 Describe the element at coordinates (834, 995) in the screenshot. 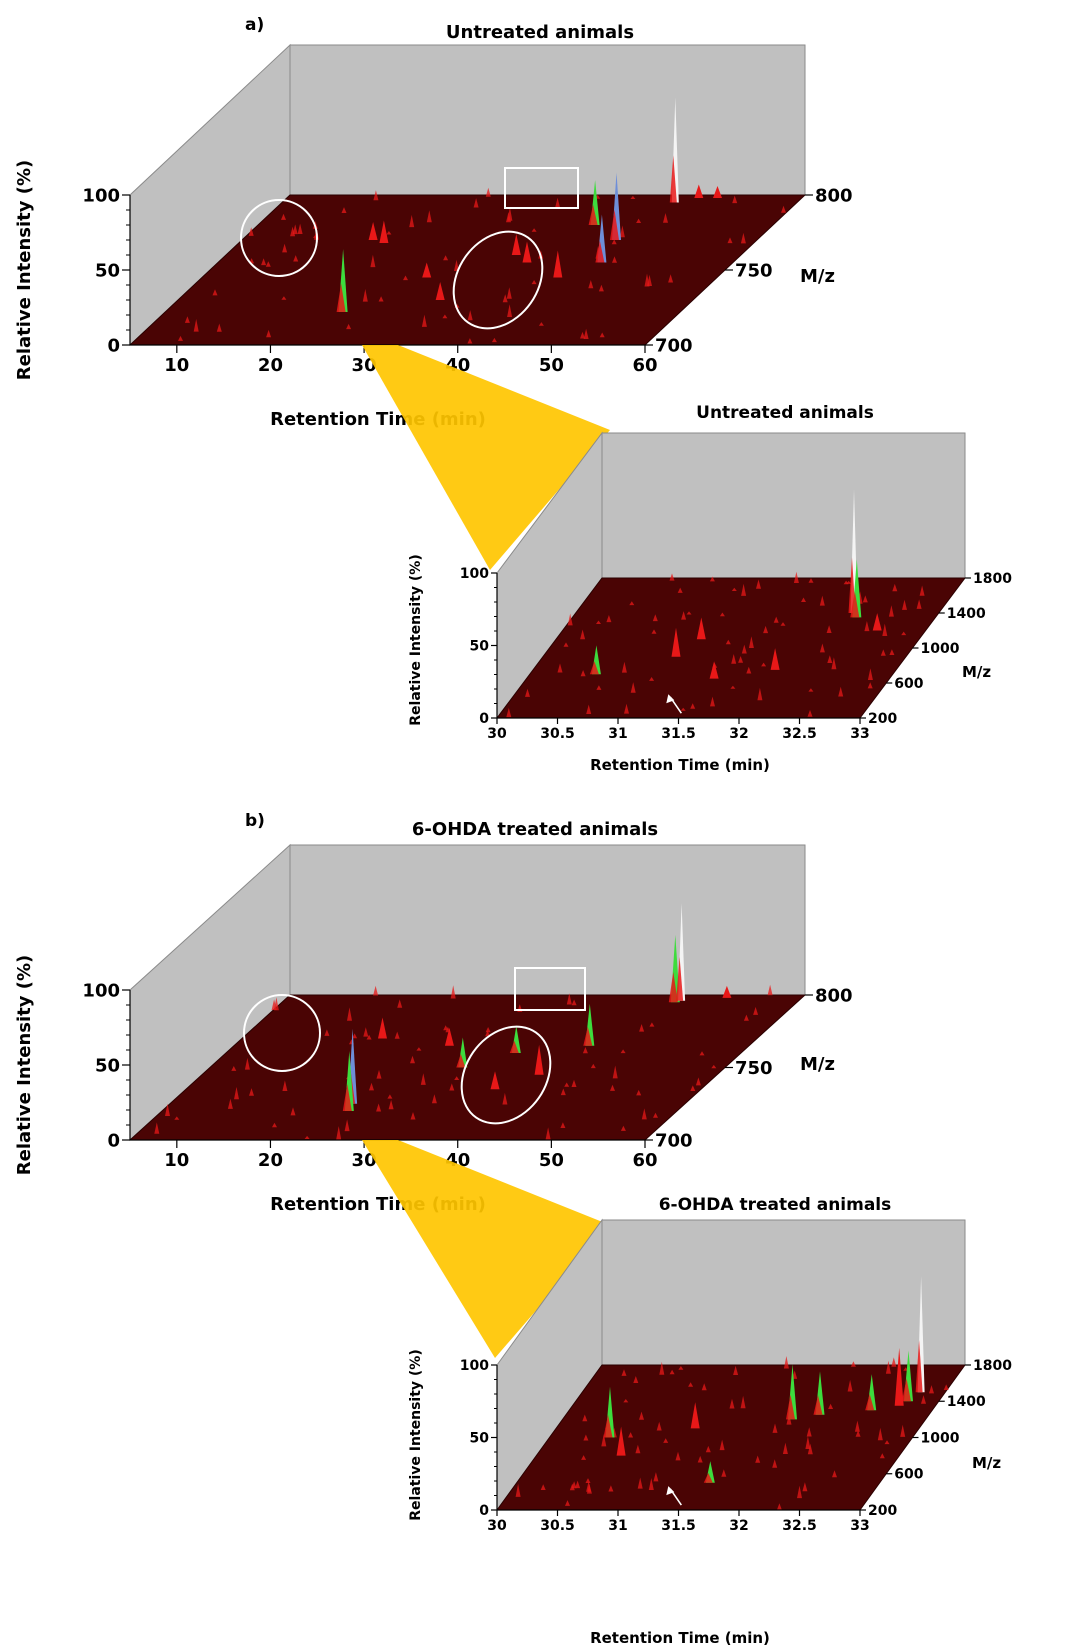

I see `z-tick-label: 800` at that location.